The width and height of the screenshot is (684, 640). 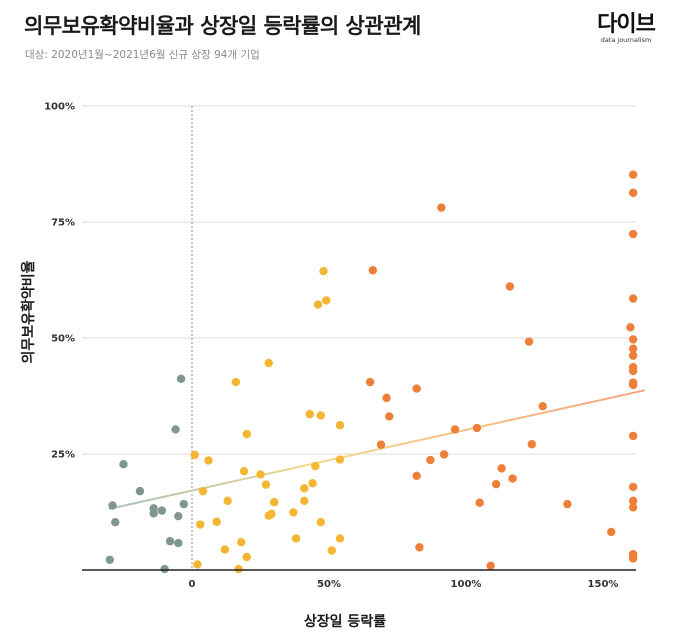 I want to click on trend-line-segment, so click(x=377, y=449).